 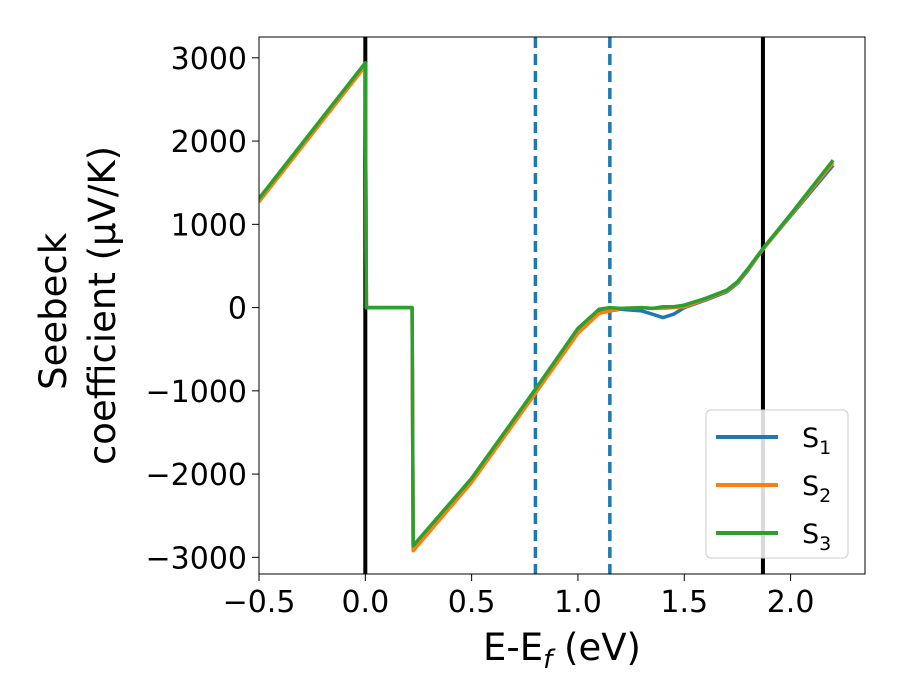 I want to click on x-axis-title: E-Ef (eV), so click(x=562, y=650).